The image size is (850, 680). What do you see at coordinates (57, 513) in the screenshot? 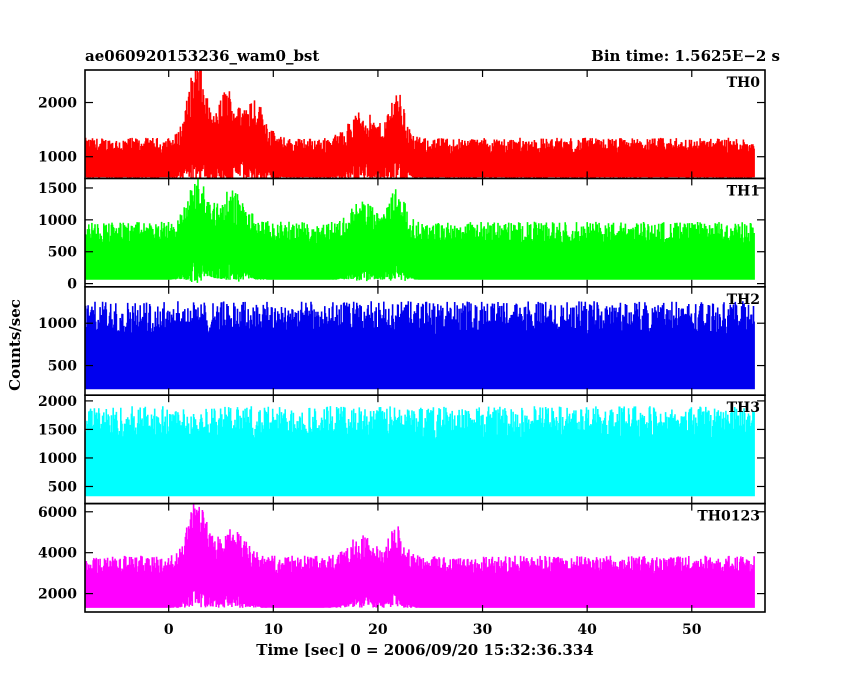
I see `y-tick-label: 6000` at bounding box center [57, 513].